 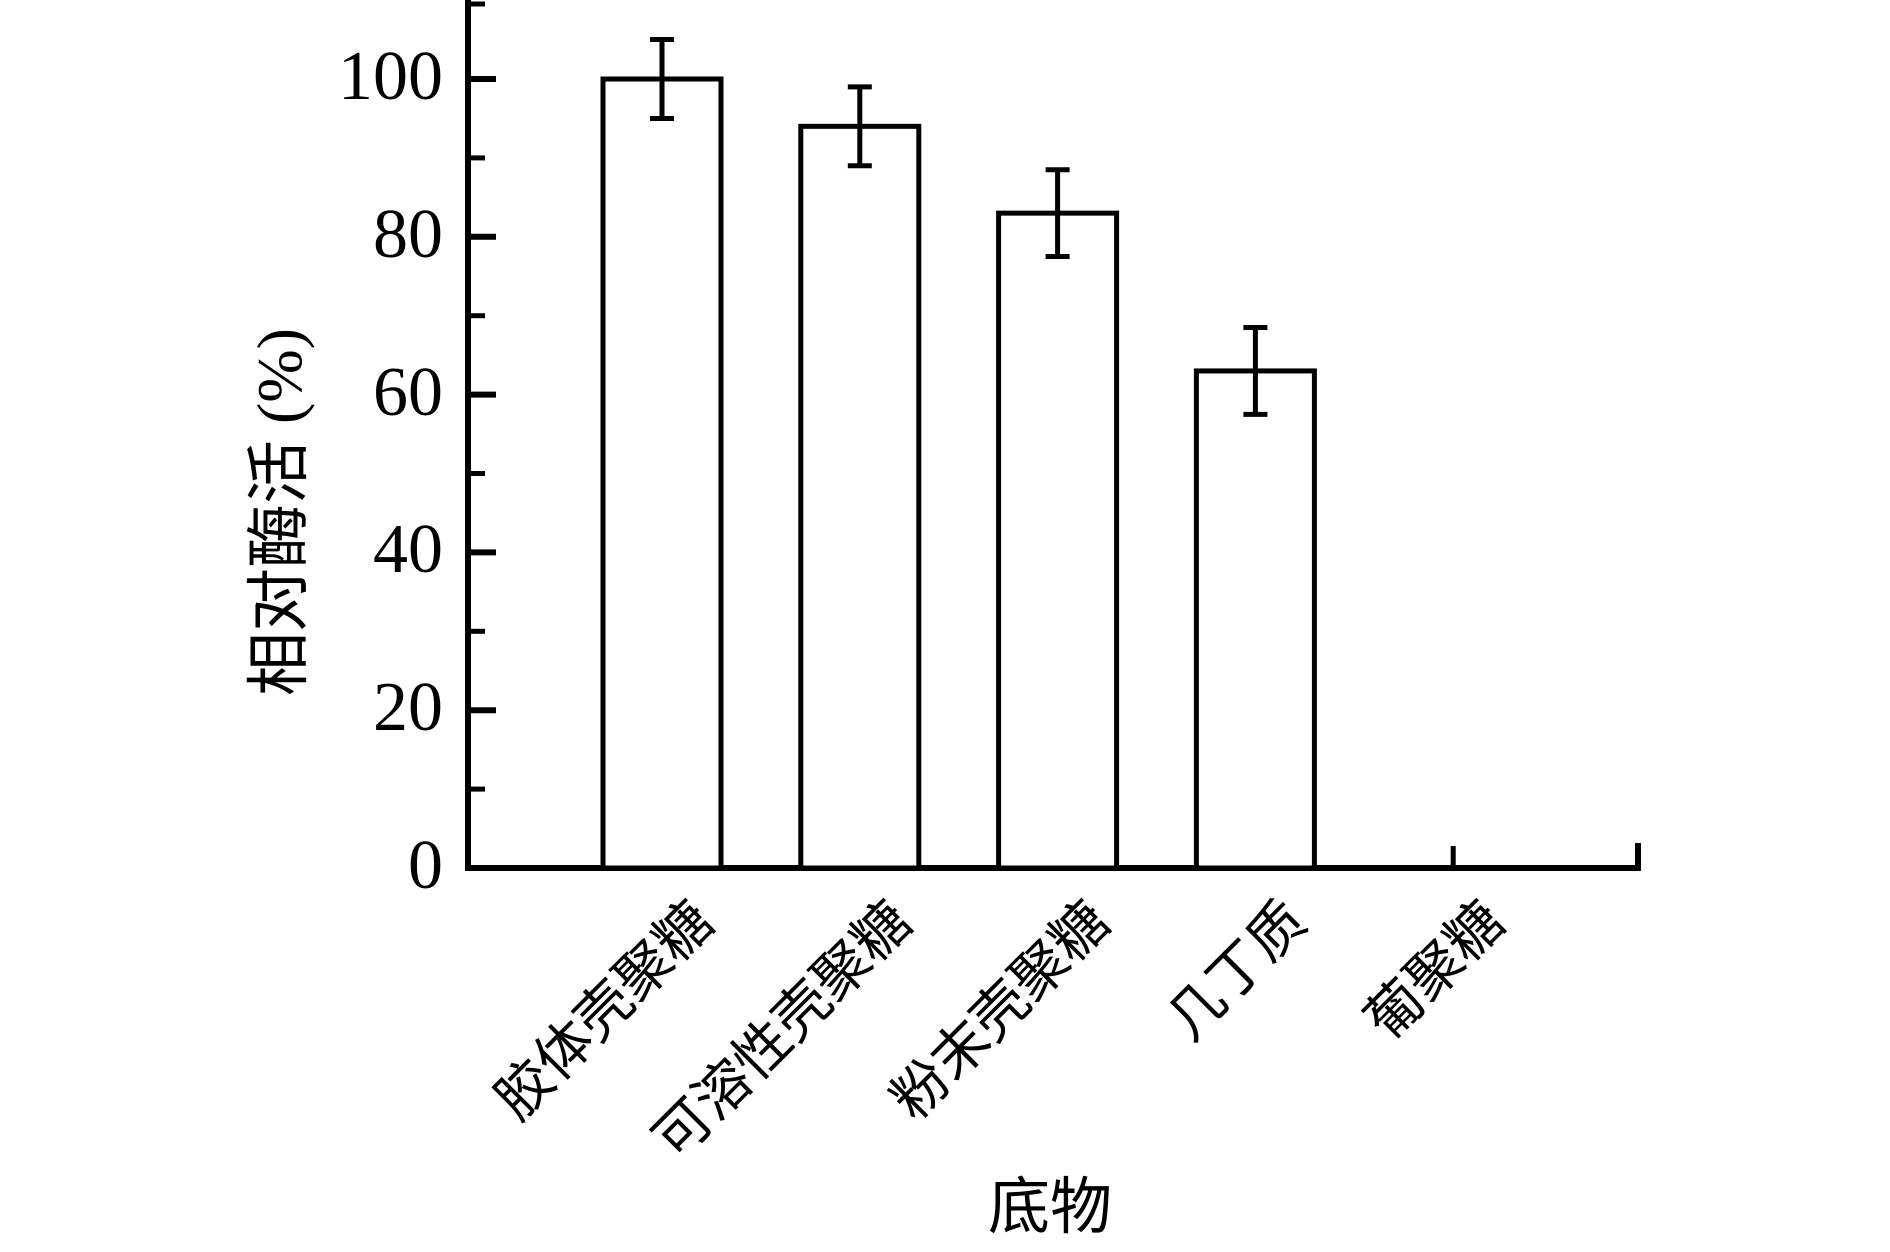 I want to click on y-tick-label: 20, so click(x=408, y=708).